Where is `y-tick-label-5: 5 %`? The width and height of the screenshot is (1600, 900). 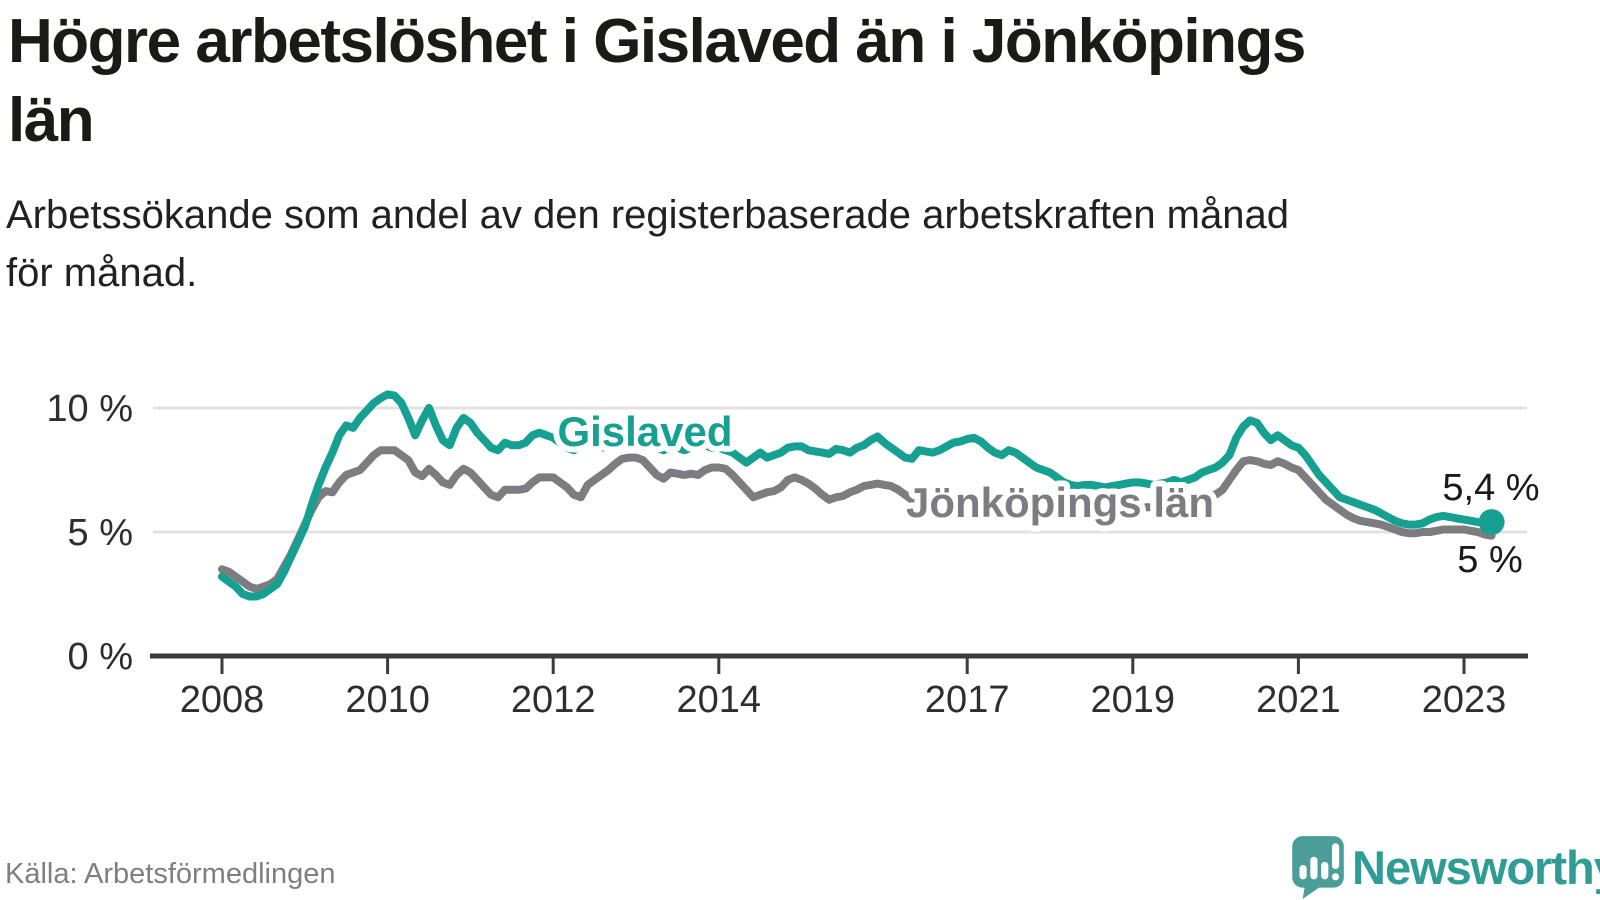
y-tick-label-5: 5 % is located at coordinates (100, 533).